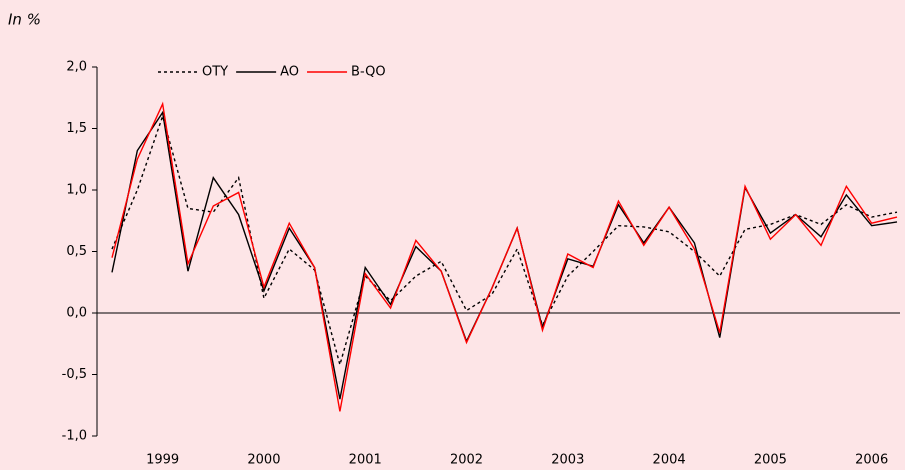  Describe the element at coordinates (76, 128) in the screenshot. I see `y-tick-label: 1,5` at that location.